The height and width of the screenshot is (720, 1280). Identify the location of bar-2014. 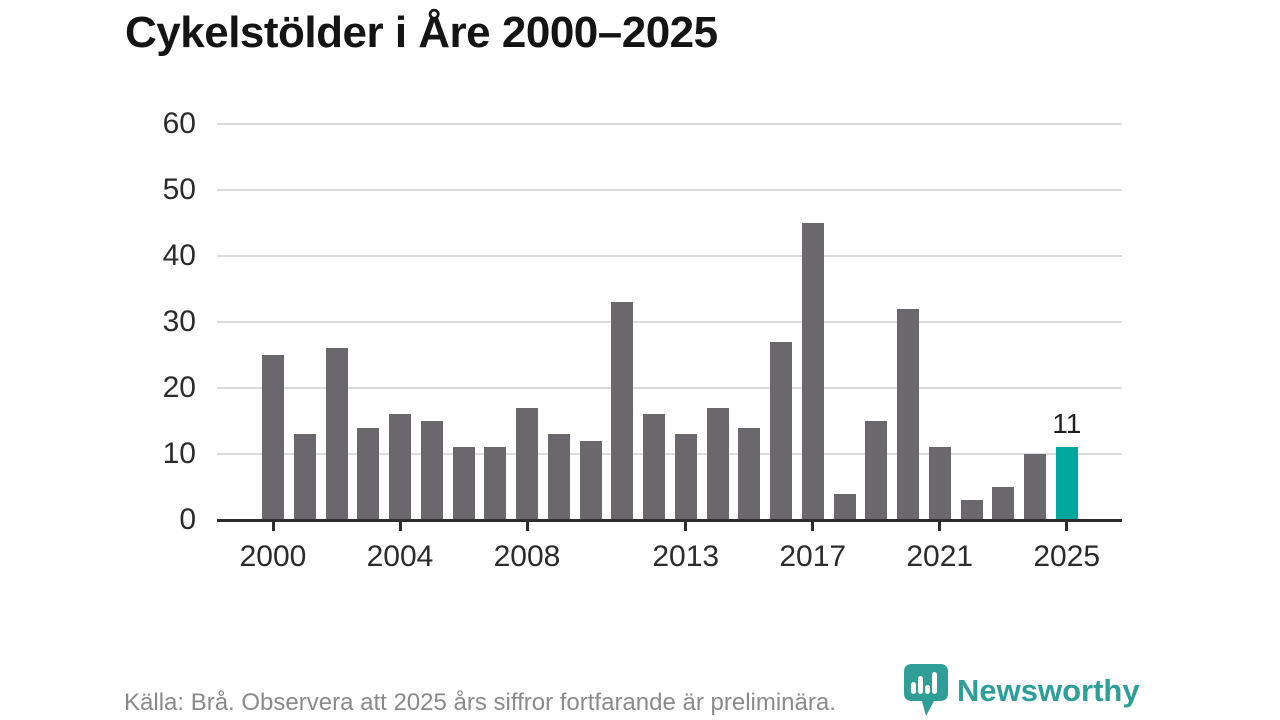
(717, 463).